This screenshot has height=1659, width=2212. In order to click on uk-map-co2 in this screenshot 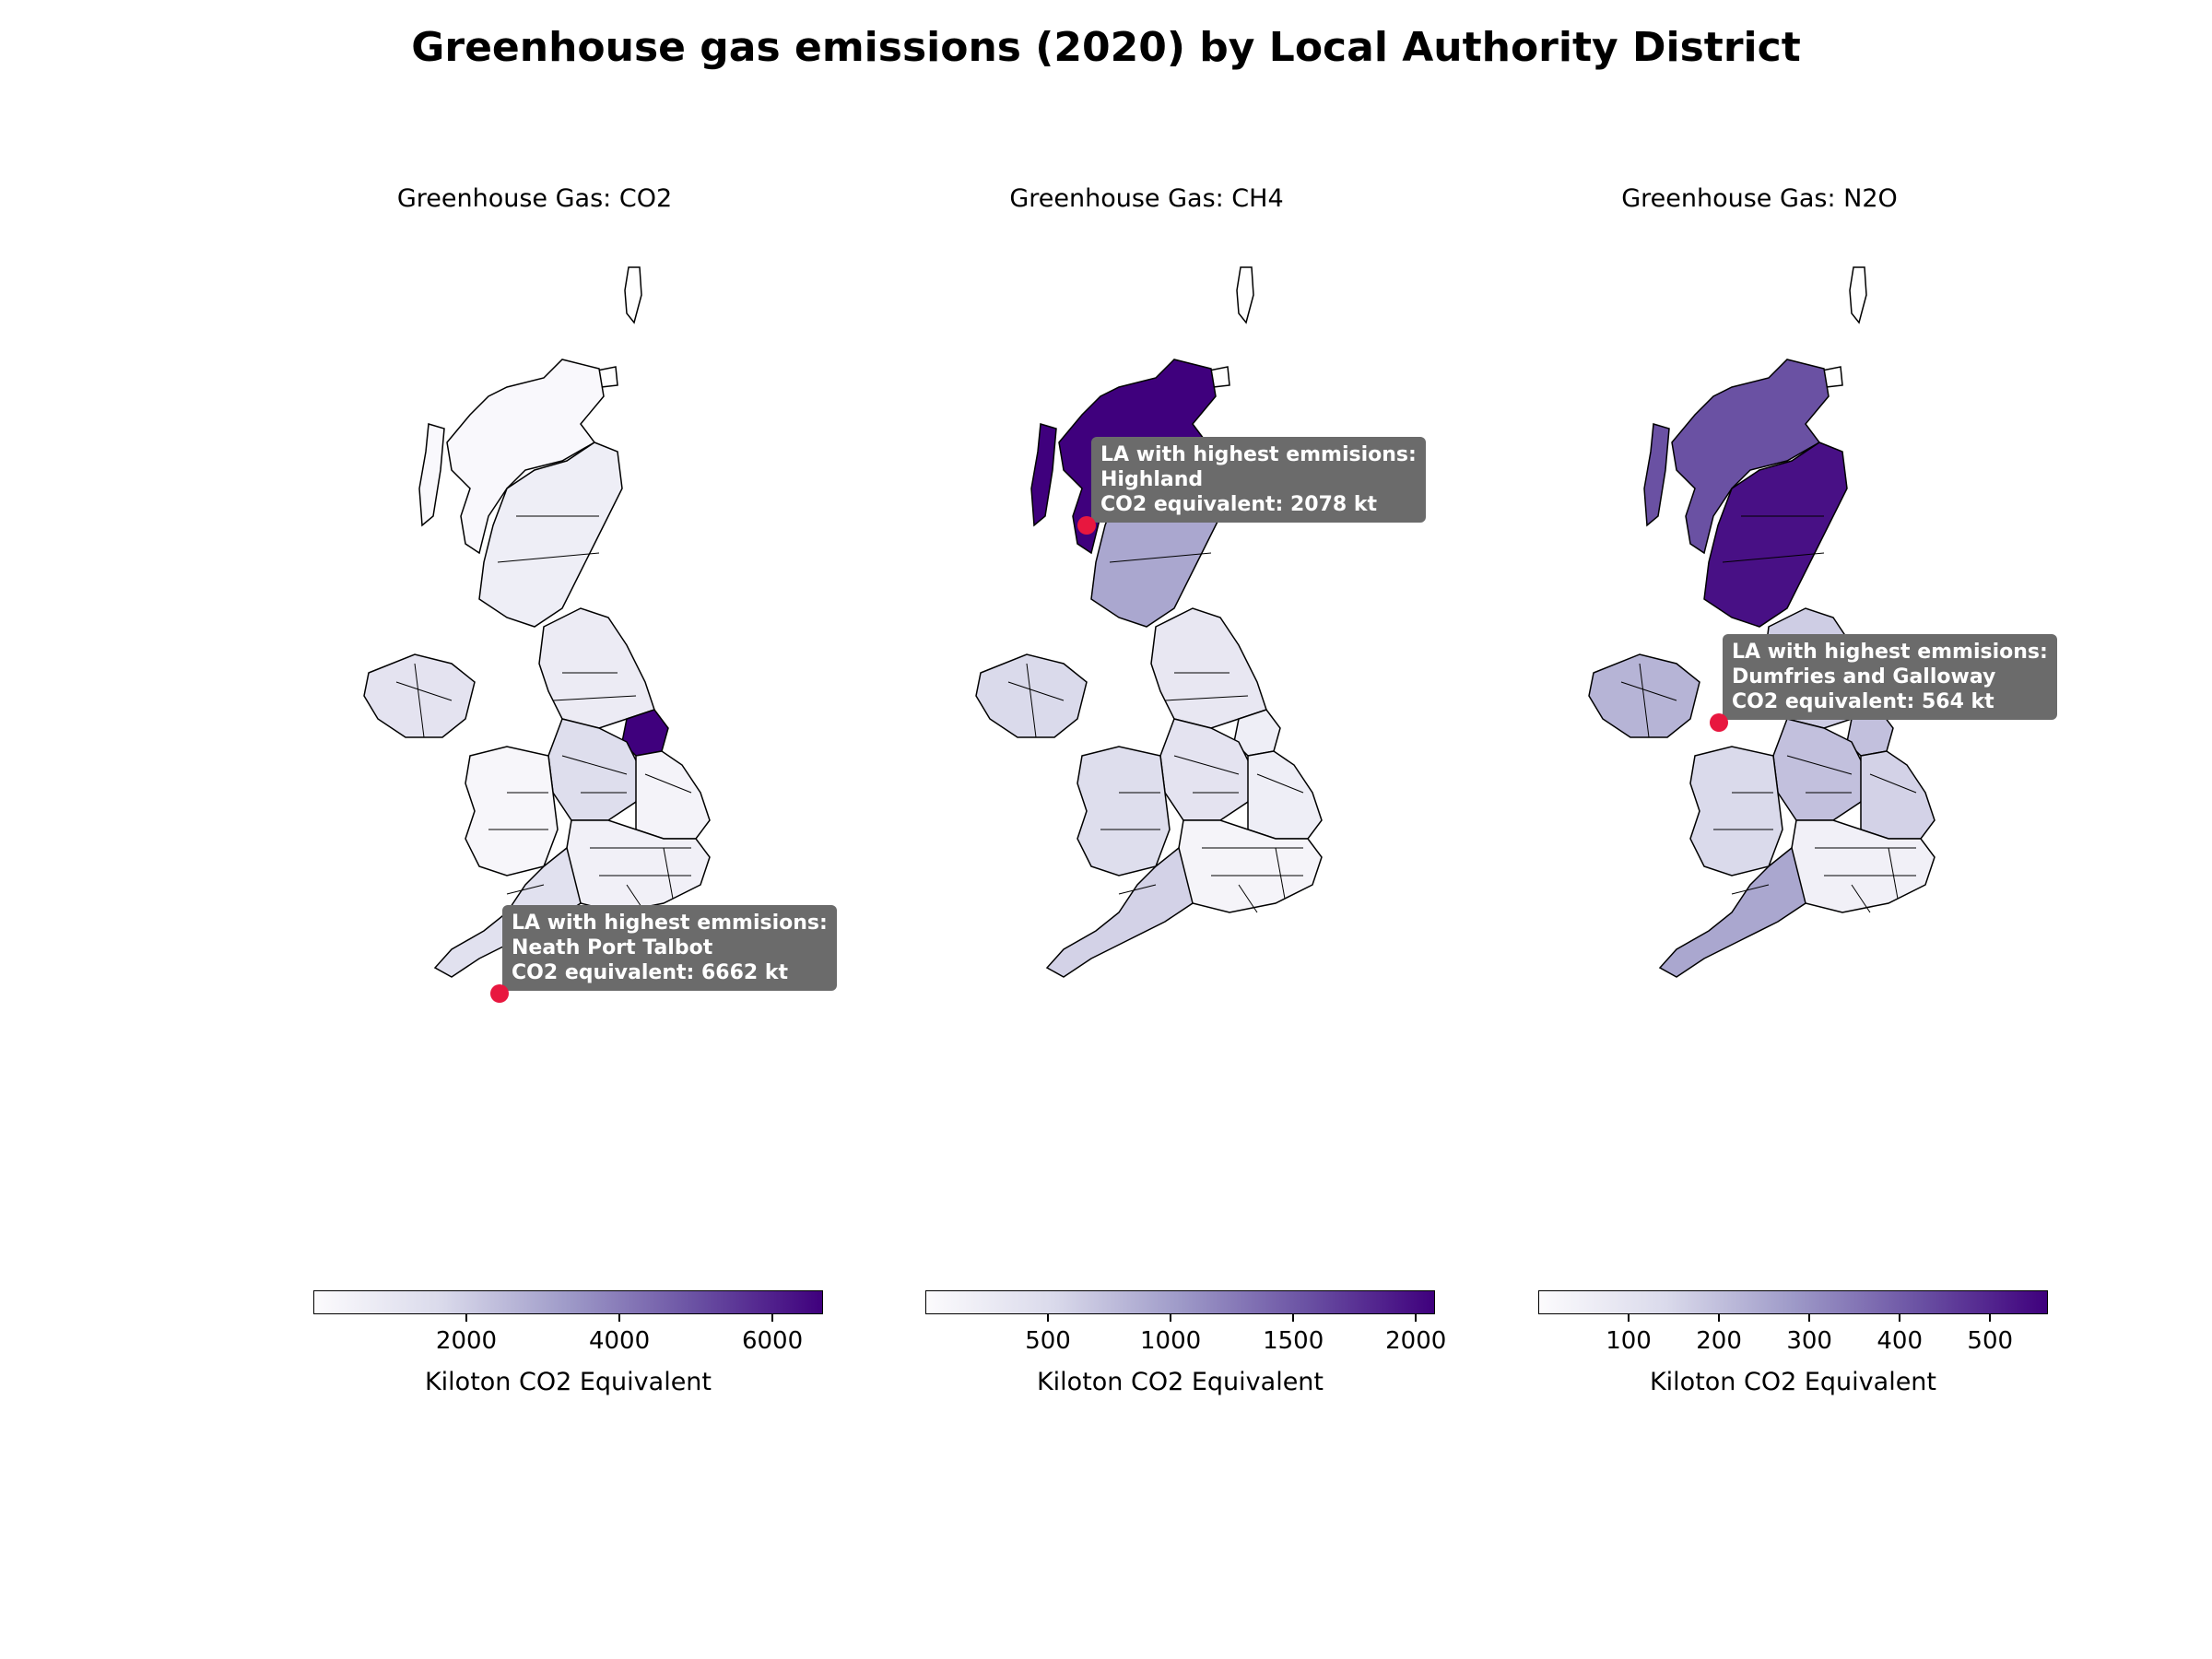, I will do `click(537, 622)`.